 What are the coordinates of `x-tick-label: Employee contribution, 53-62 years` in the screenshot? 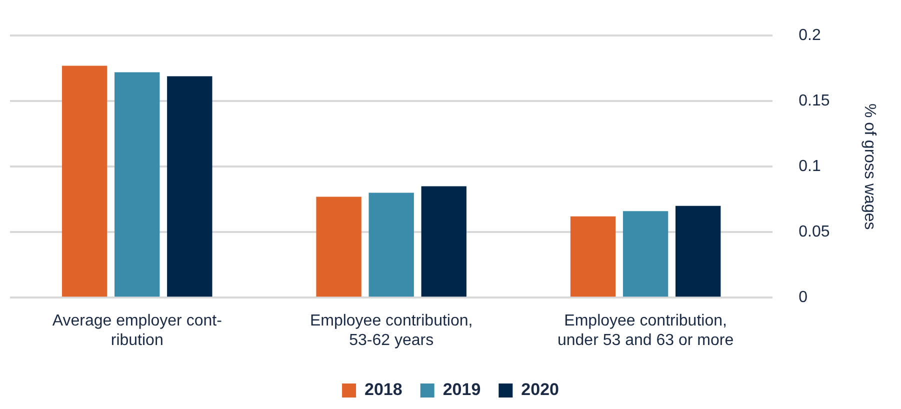 It's located at (391, 330).